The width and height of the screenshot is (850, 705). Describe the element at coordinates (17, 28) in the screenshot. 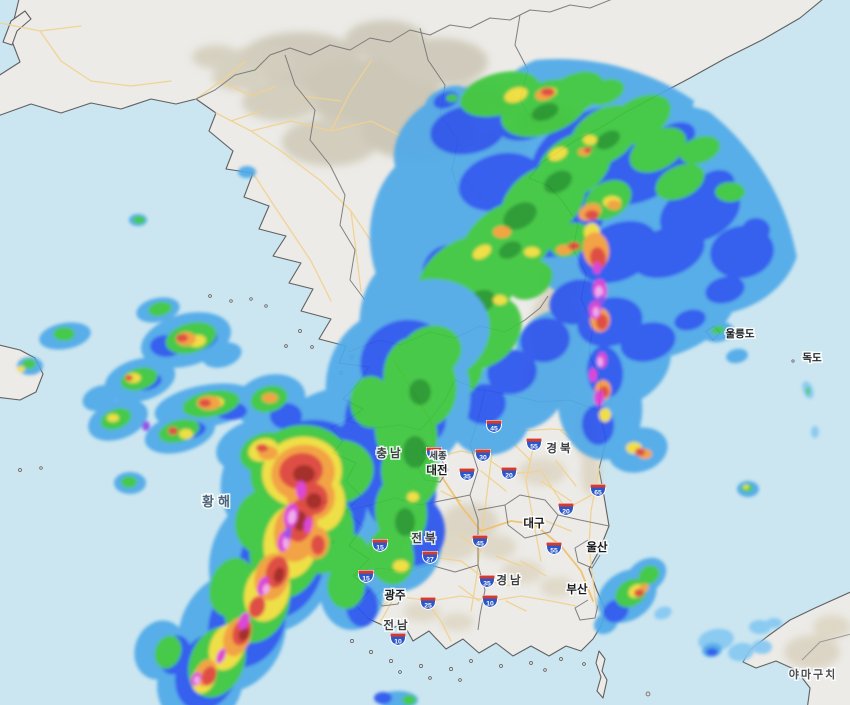

I see `liaodong-hook` at that location.